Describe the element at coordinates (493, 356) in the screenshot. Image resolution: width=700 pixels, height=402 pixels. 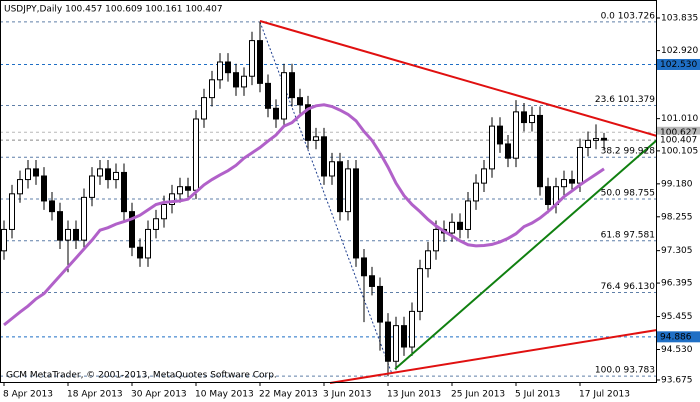
I see `trend-line-lower` at that location.